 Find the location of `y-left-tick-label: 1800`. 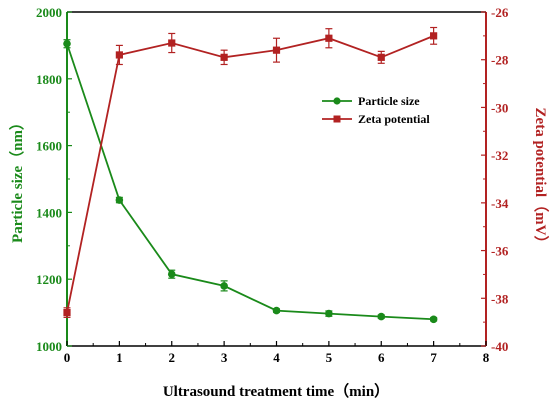

y-left-tick-label: 1800 is located at coordinates (49, 79).